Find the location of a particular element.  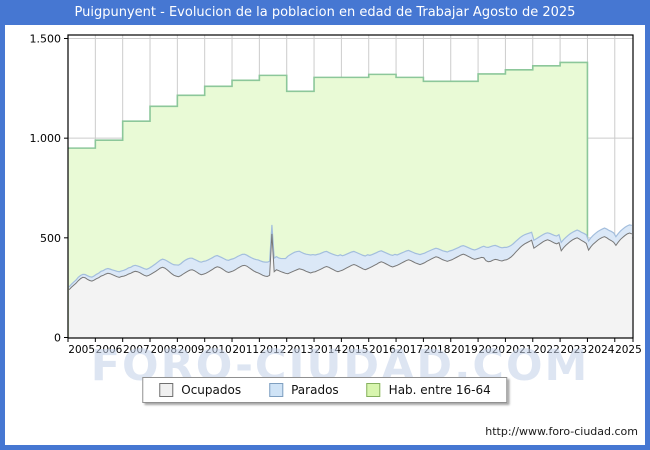

legend: Ocupados Parados Hab. entre 16-64 is located at coordinates (325, 390).